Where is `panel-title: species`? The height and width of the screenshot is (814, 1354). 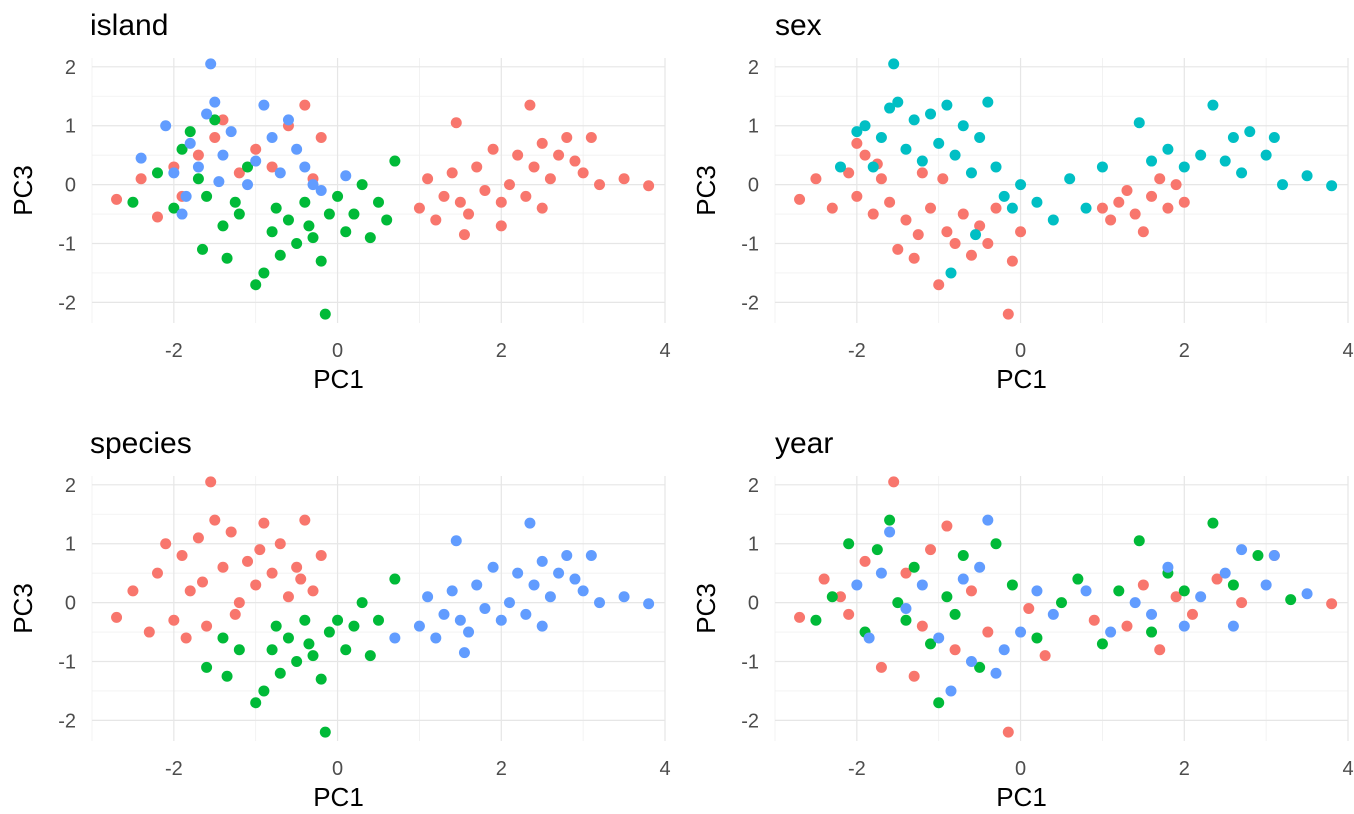 panel-title: species is located at coordinates (141, 443).